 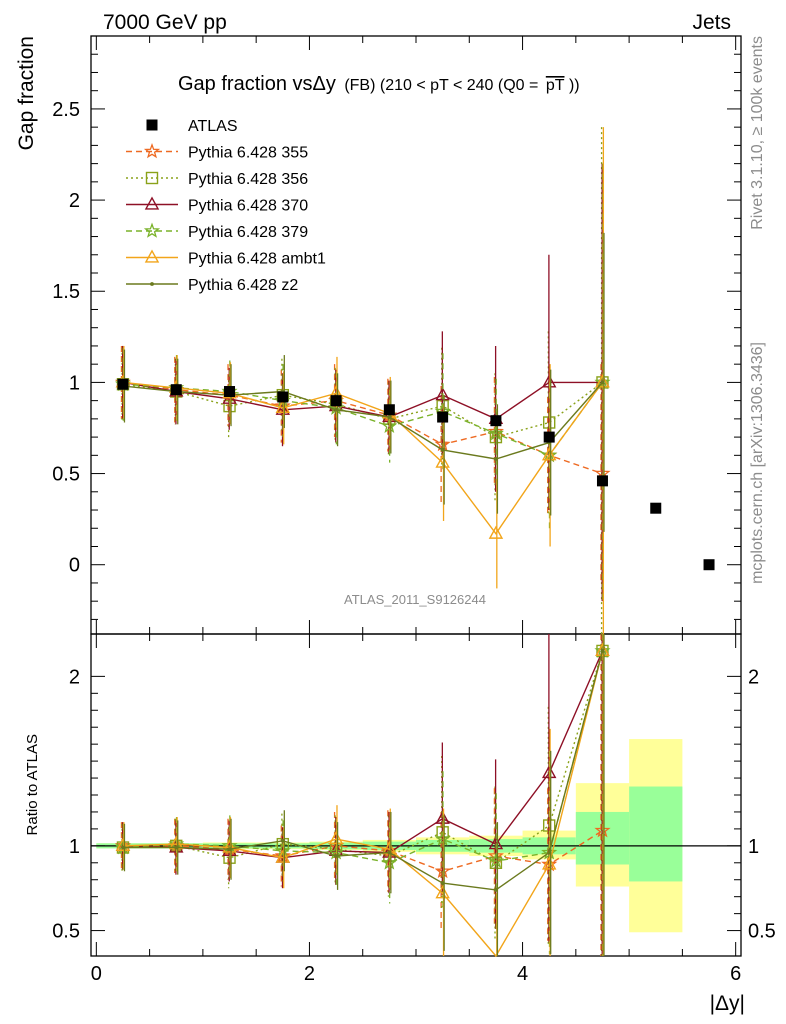 I want to click on main-ytick-label-2: 1, so click(x=74, y=383).